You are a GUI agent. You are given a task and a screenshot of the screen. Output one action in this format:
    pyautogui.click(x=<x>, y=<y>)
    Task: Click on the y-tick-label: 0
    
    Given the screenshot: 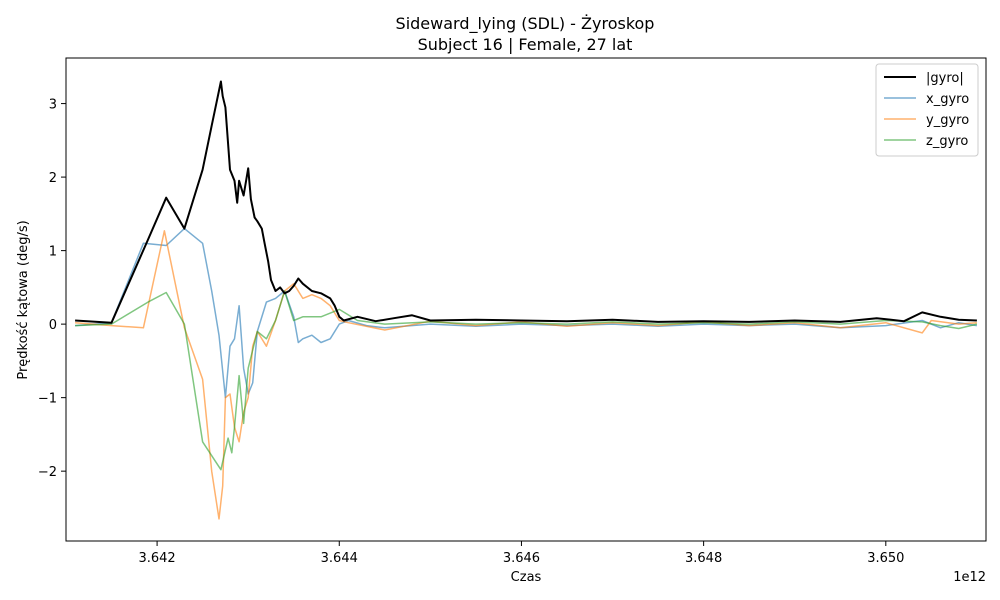 What is the action you would take?
    pyautogui.click(x=53, y=325)
    